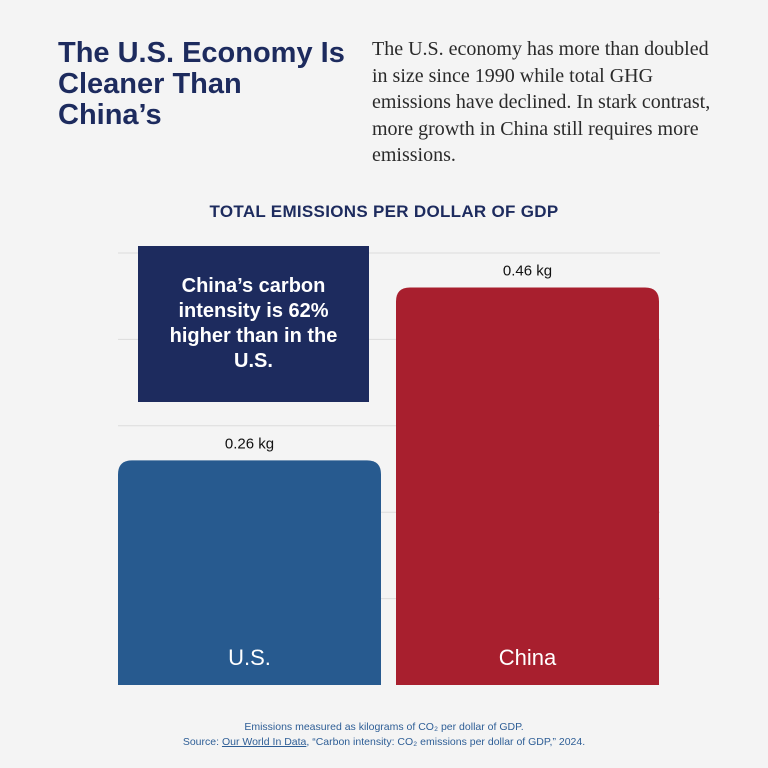  What do you see at coordinates (202, 742) in the screenshot?
I see `source-prefix: Source:` at bounding box center [202, 742].